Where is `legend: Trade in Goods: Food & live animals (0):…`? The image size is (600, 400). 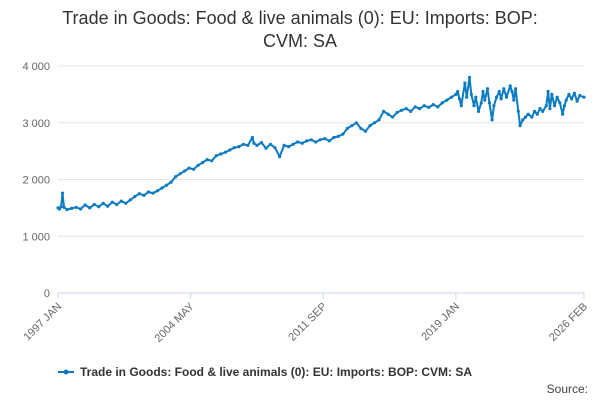 legend: Trade in Goods: Food & live animals (0):… is located at coordinates (265, 372).